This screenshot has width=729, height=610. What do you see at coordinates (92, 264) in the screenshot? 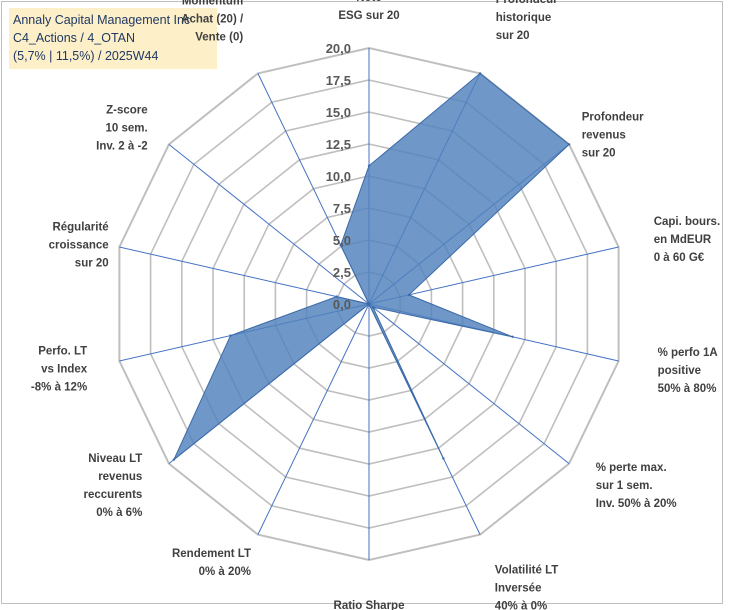
I see `axis-label-11-line-2: sur 20` at bounding box center [92, 264].